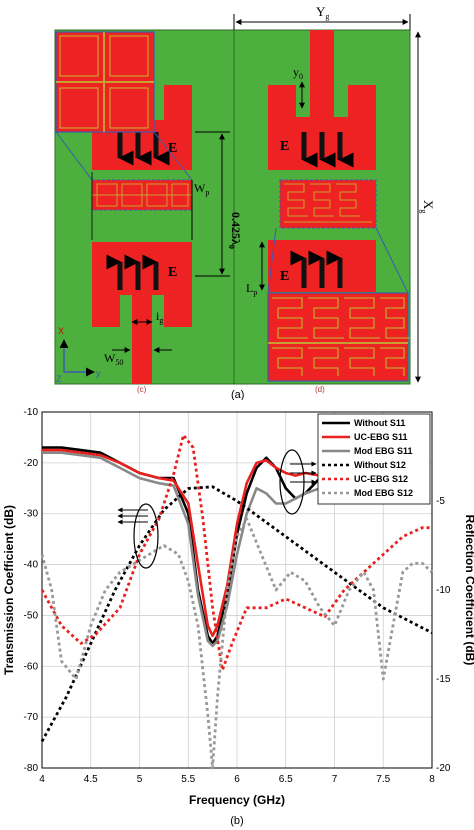 The height and width of the screenshot is (830, 474). I want to click on y-left-tick-label: -40, so click(31, 565).